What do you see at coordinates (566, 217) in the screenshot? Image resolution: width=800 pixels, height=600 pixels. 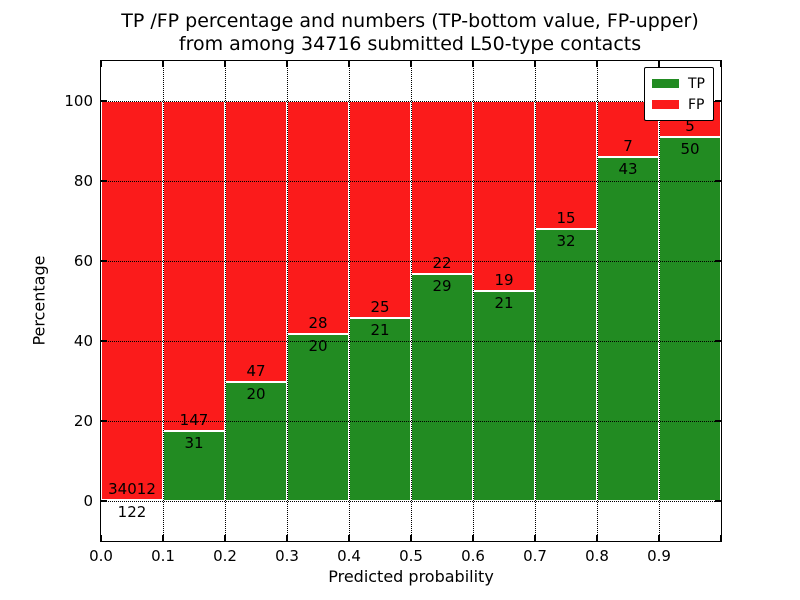 I see `fp-count-label: 15` at bounding box center [566, 217].